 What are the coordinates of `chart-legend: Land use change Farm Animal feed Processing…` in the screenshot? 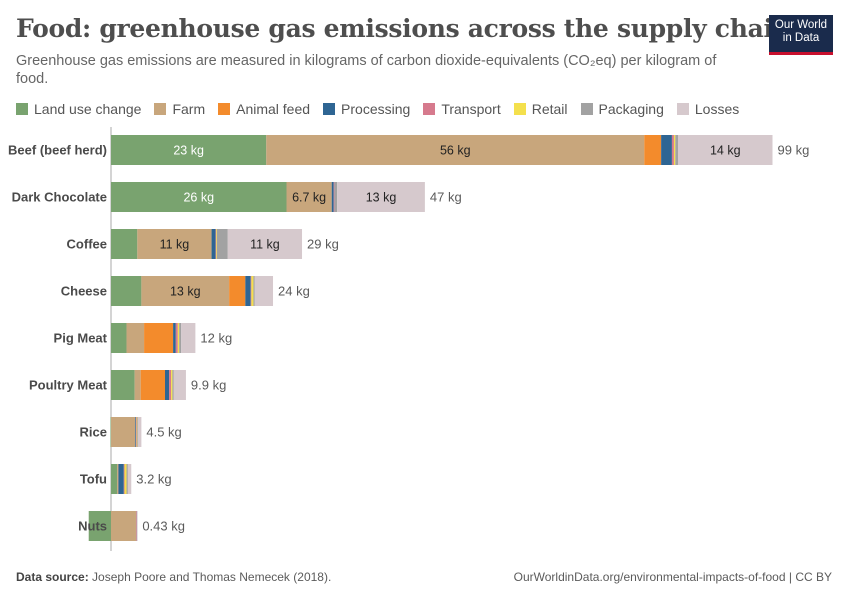 It's located at (384, 109).